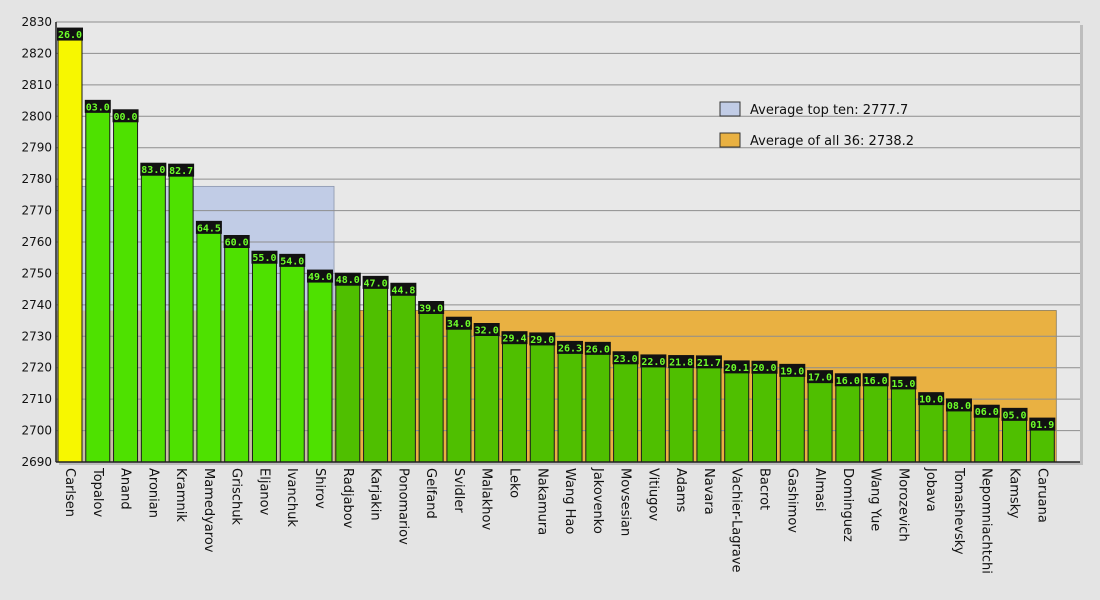  Describe the element at coordinates (263, 492) in the screenshot. I see `x-tick-label: Eljanov` at that location.